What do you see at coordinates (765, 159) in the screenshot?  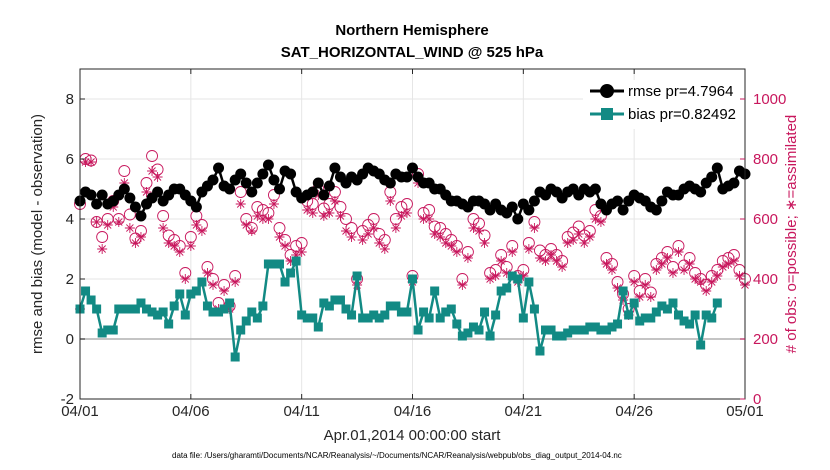 I see `y-right-tick-label: 800` at bounding box center [765, 159].